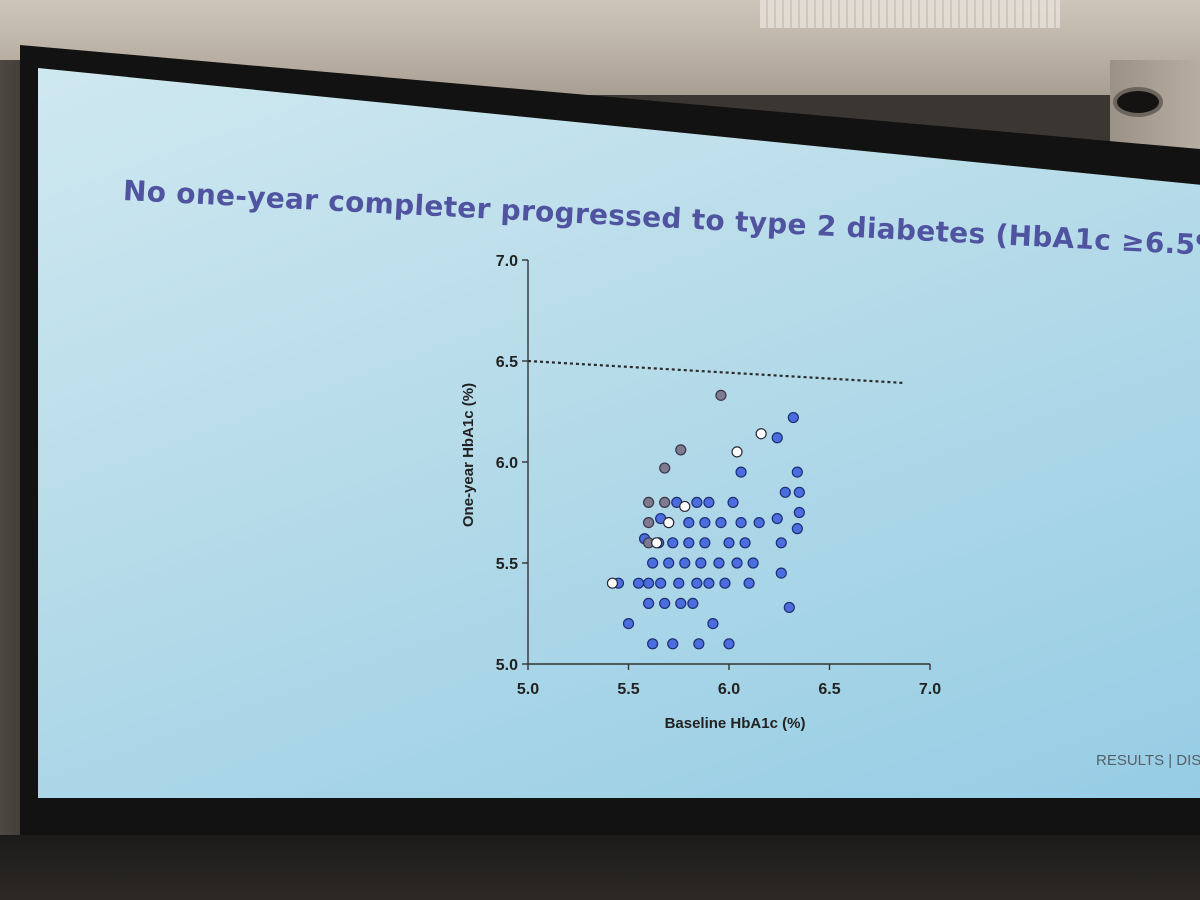  What do you see at coordinates (1148, 760) in the screenshot?
I see `slide-footer-nav: RESULTS | DIS` at bounding box center [1148, 760].